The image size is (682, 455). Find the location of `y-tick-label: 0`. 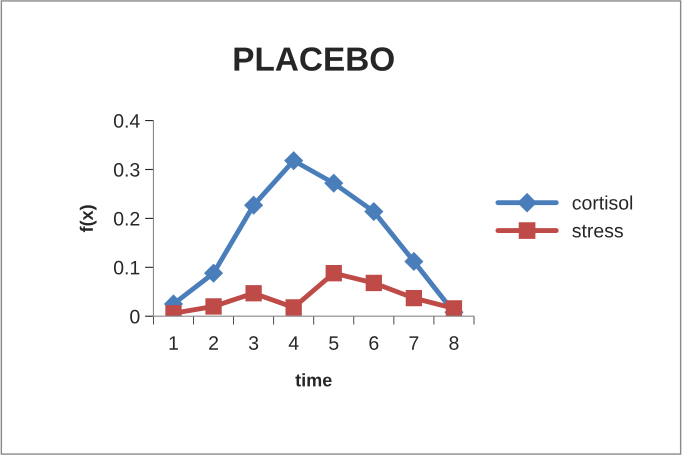

y-tick-label: 0 is located at coordinates (135, 317).